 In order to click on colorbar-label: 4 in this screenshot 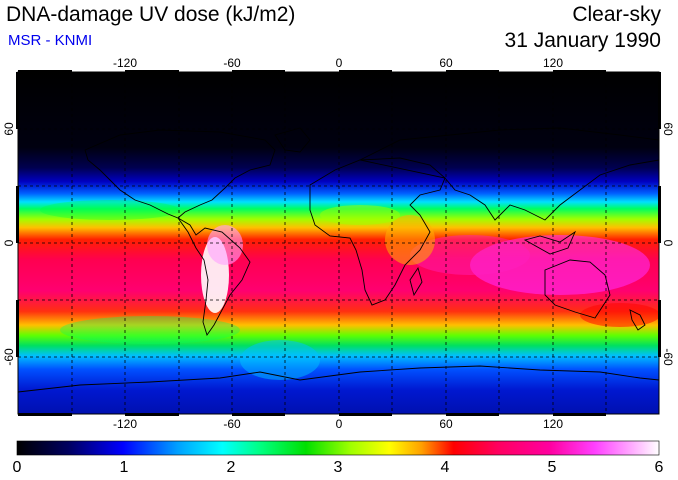, I will do `click(445, 467)`.